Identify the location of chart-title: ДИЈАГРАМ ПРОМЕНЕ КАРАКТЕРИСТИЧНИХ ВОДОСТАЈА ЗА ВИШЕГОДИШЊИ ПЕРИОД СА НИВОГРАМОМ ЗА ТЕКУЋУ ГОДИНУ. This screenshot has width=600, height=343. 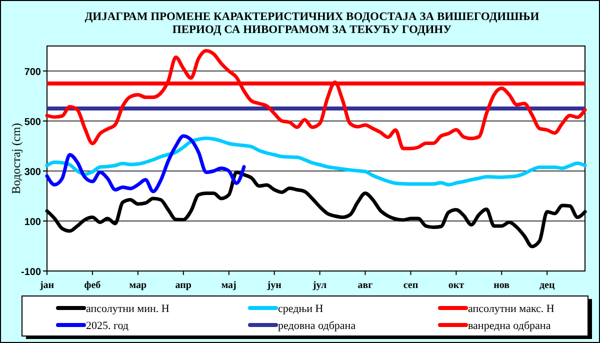
(312, 23).